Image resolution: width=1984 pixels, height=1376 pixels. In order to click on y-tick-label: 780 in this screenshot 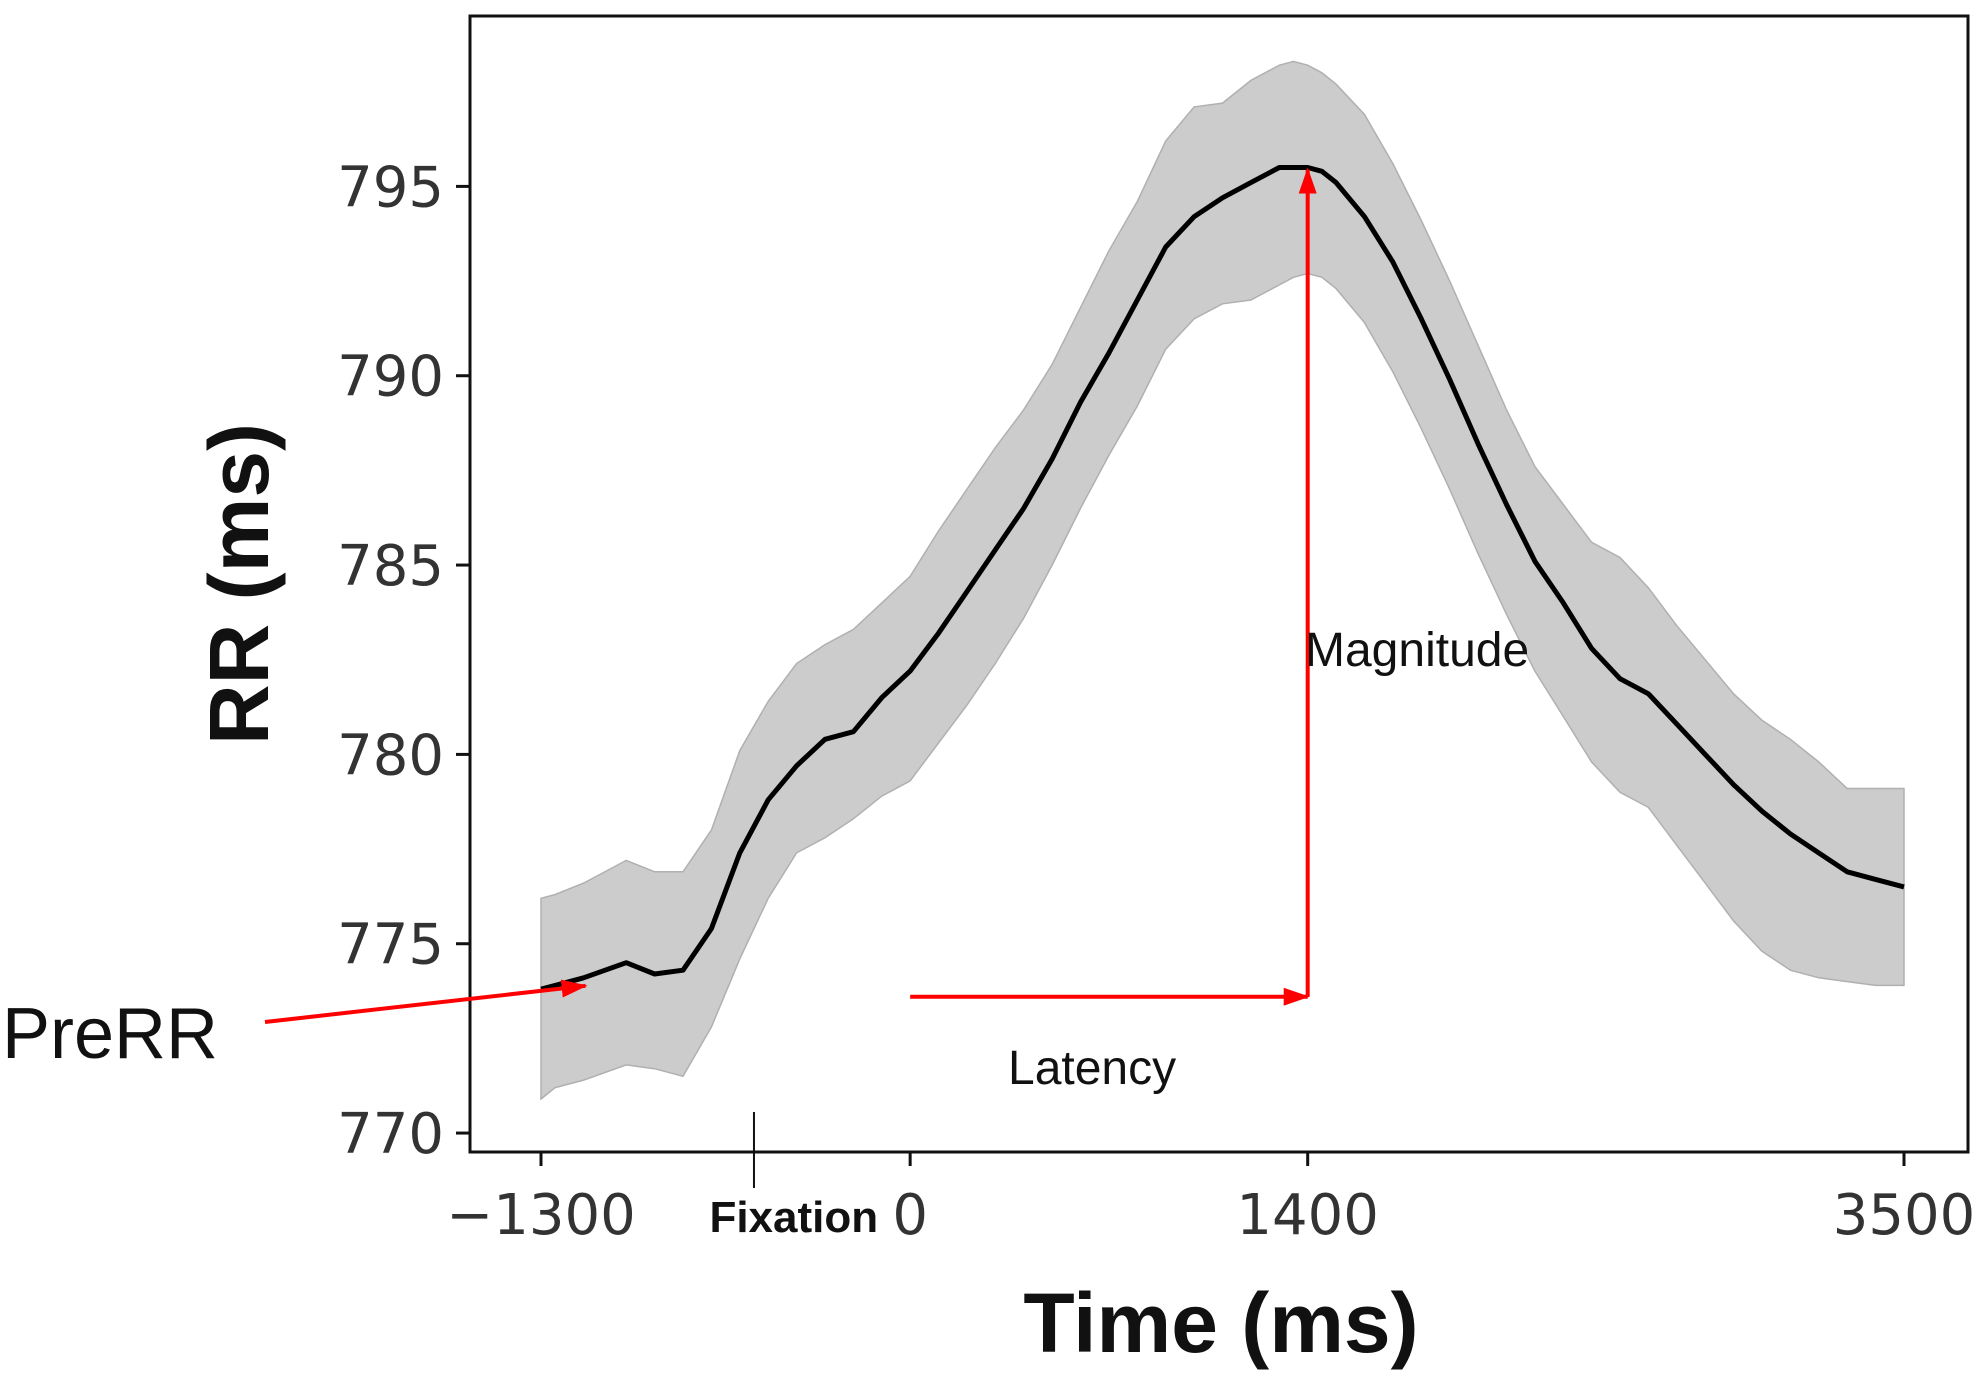, I will do `click(390, 755)`.